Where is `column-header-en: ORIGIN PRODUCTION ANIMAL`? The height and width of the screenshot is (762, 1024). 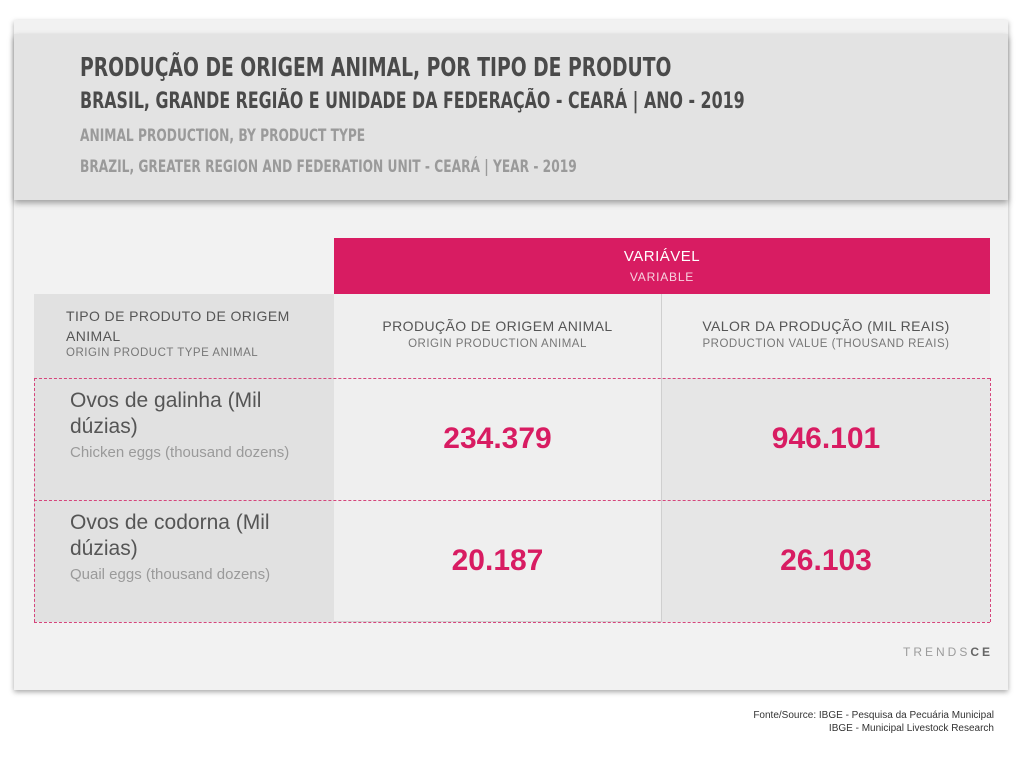
column-header-en: ORIGIN PRODUCTION ANIMAL is located at coordinates (497, 344).